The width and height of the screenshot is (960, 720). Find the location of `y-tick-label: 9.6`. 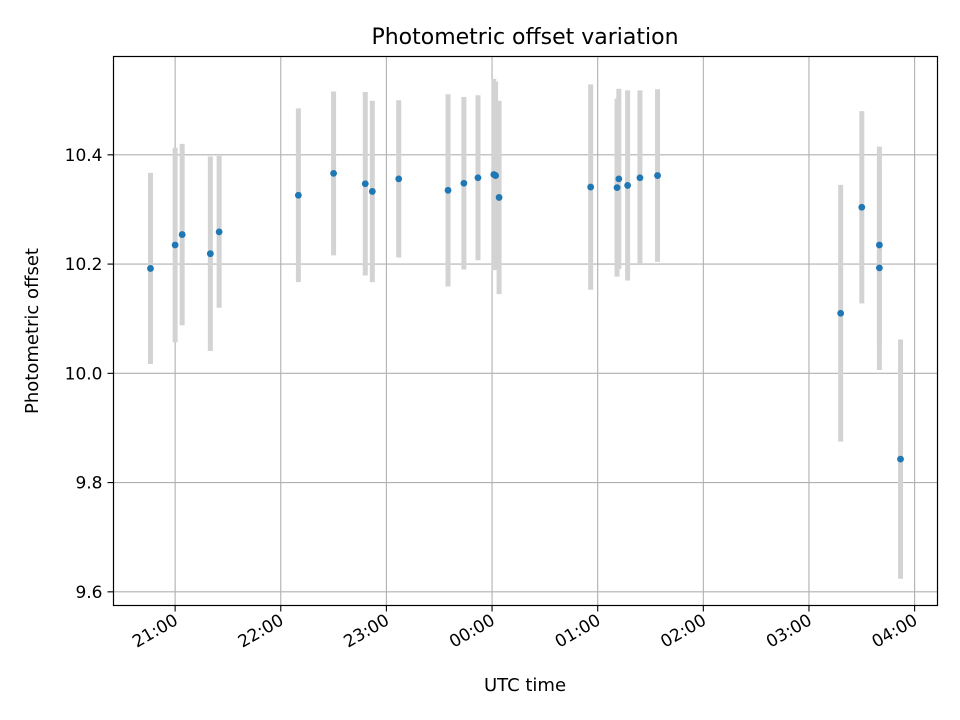

y-tick-label: 9.6 is located at coordinates (88, 593).